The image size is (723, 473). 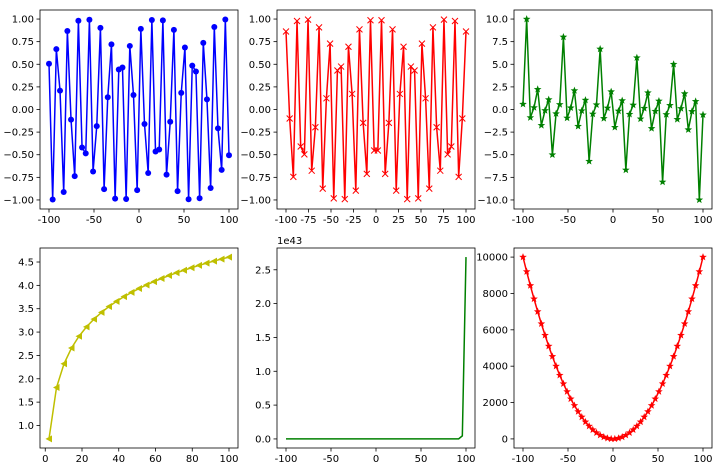 What do you see at coordinates (613, 348) in the screenshot?
I see `axes-frame` at bounding box center [613, 348].